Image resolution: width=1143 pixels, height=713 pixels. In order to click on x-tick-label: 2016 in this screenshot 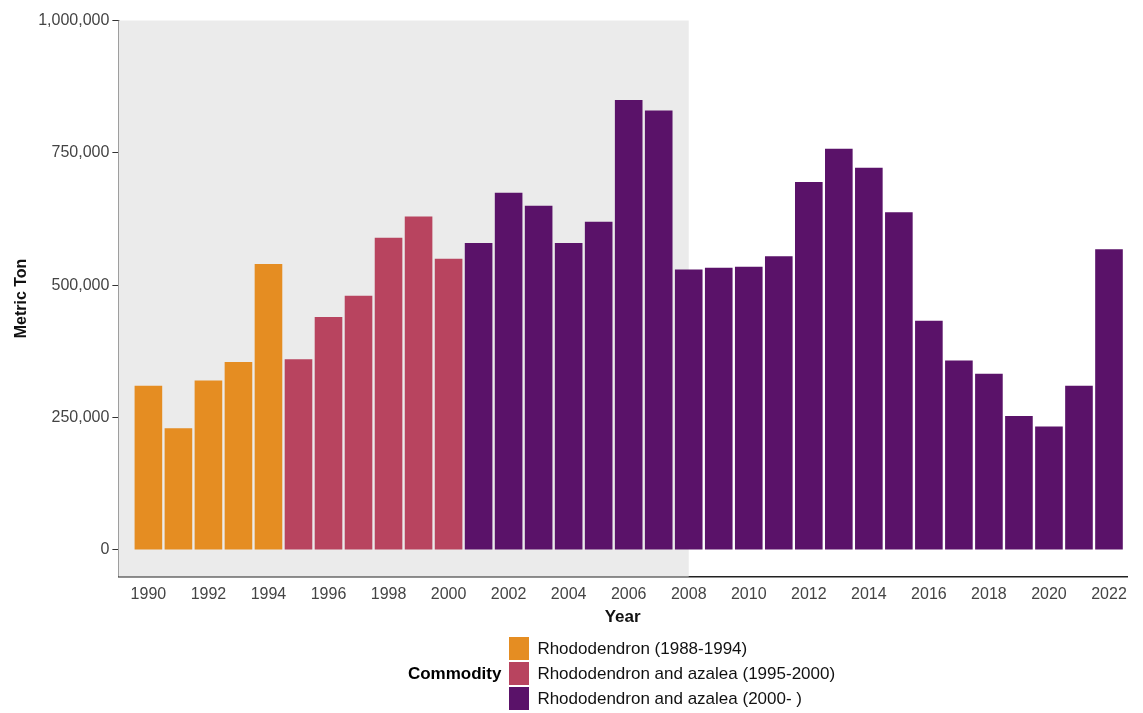, I will do `click(929, 594)`.